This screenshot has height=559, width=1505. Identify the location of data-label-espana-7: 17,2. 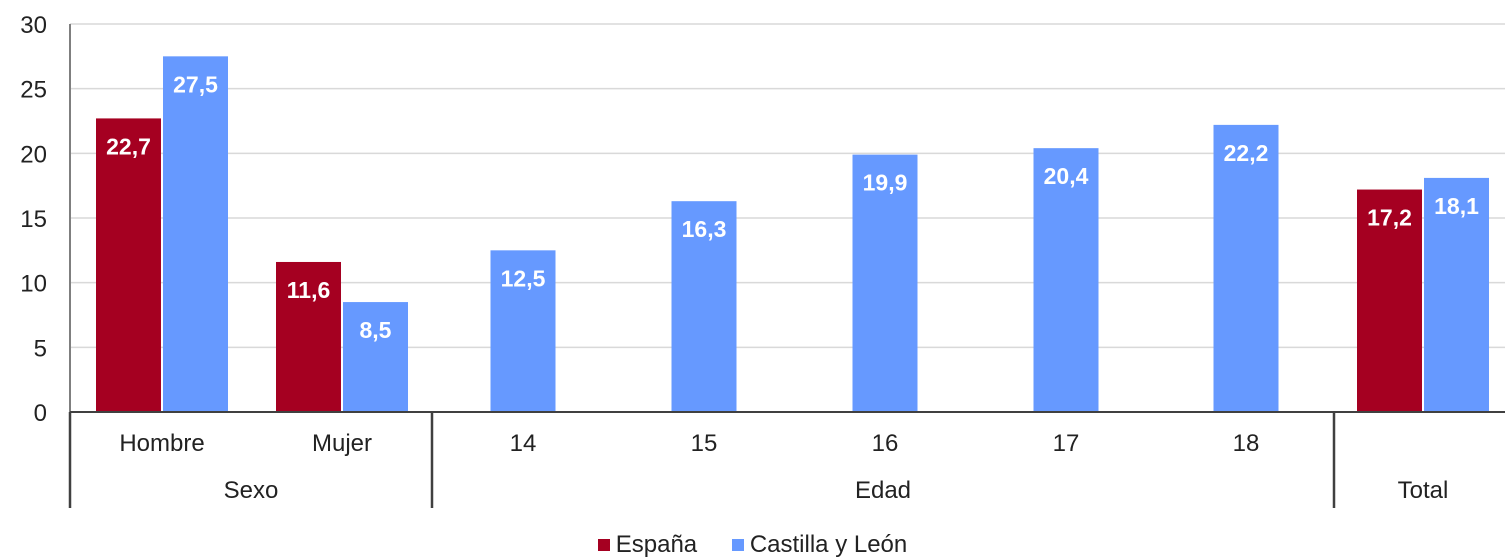
(1389, 218).